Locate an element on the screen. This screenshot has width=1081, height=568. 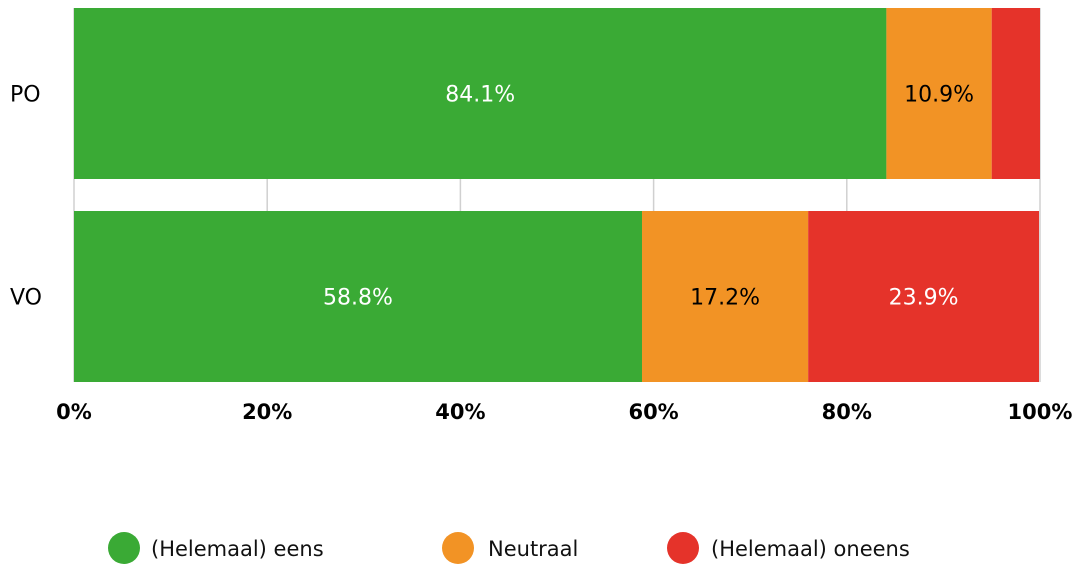
x-tick-label: 60% is located at coordinates (653, 412).